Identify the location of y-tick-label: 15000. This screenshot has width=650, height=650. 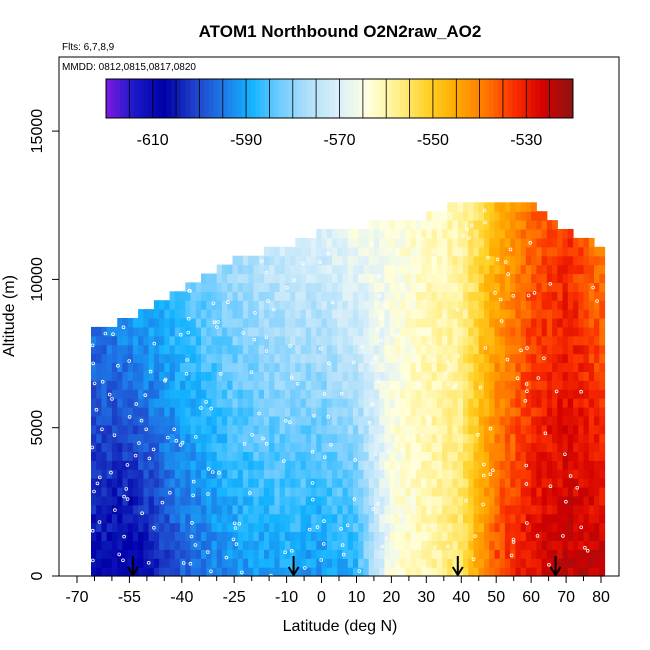
(37, 131).